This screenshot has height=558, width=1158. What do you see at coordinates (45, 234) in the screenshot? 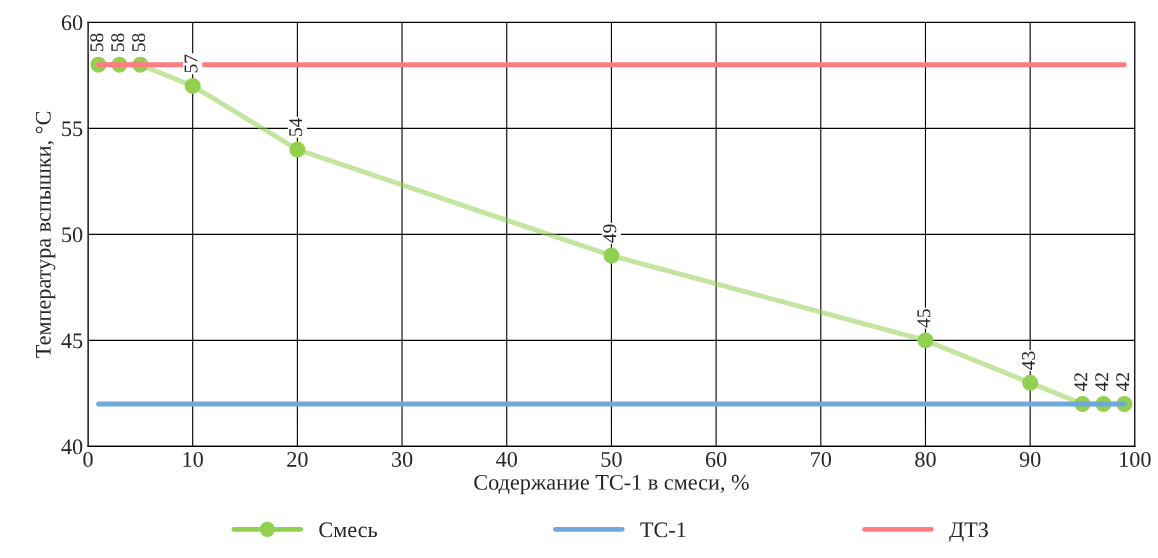
I see `y-axis-title: Температура вспышки, °С` at bounding box center [45, 234].